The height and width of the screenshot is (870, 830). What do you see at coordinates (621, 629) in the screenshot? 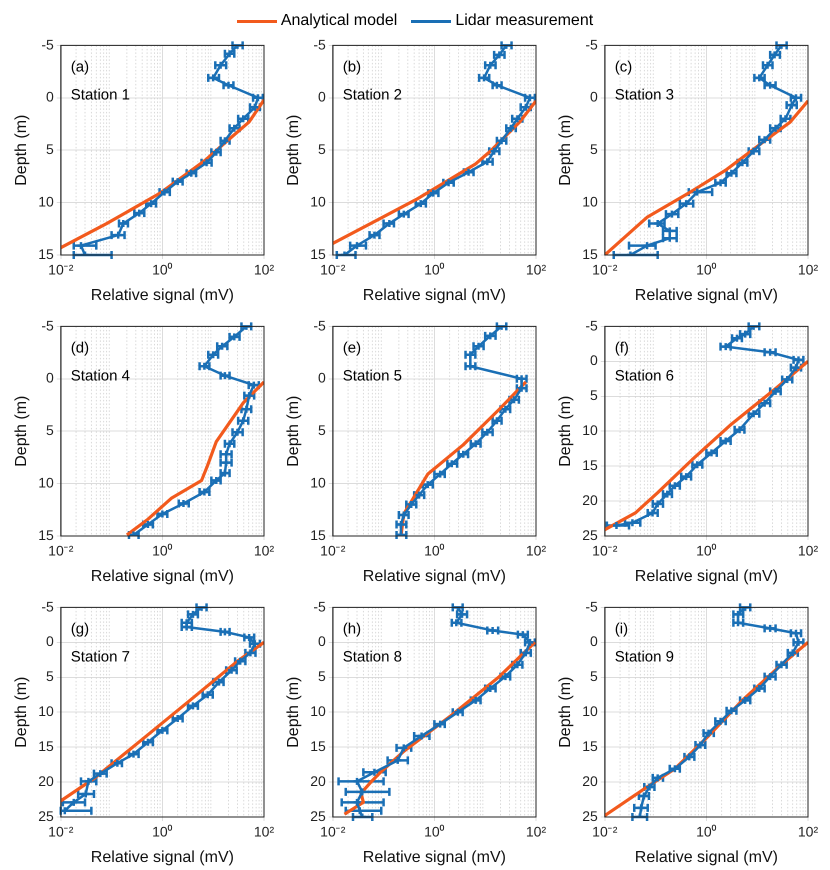
I see `annotation: (i)` at bounding box center [621, 629].